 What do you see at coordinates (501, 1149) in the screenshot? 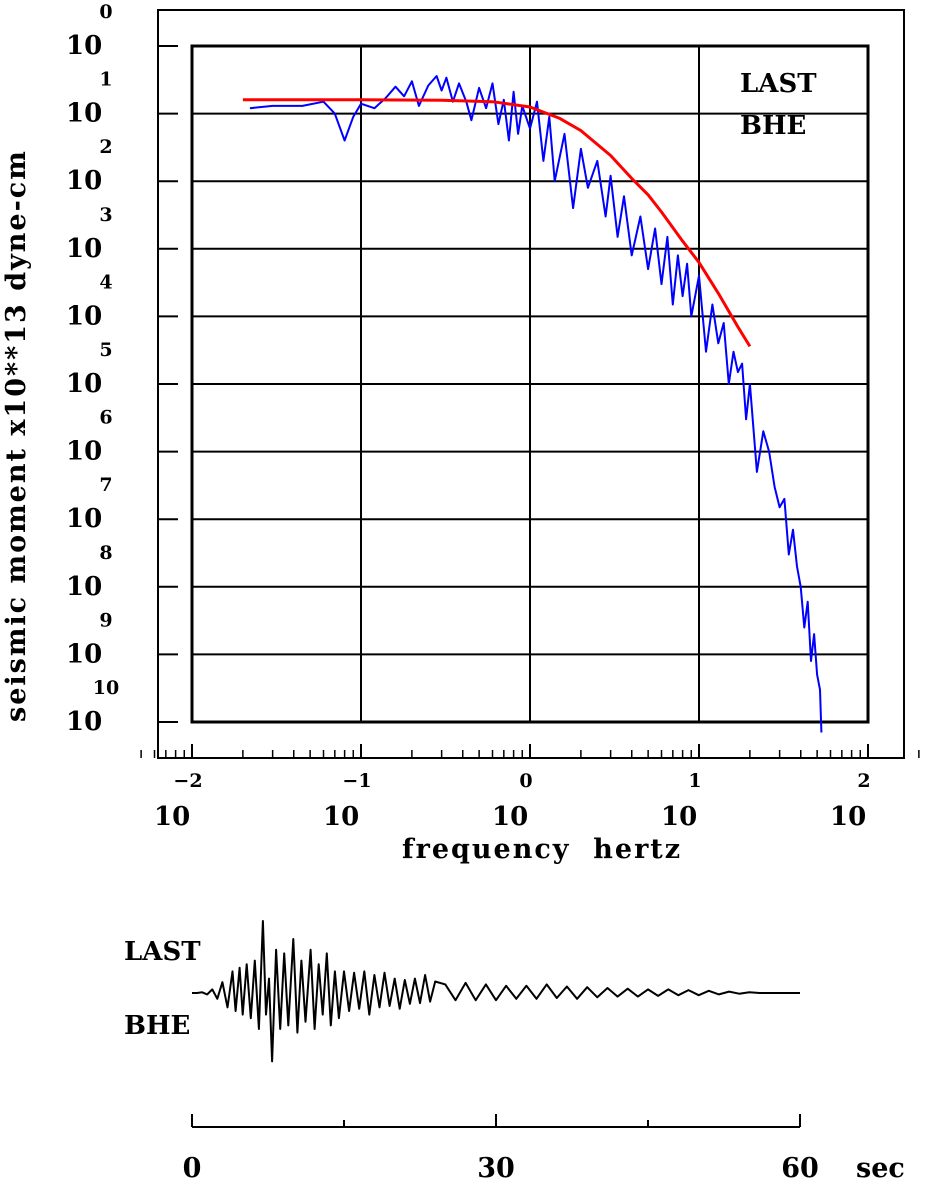
I see `time-axis: 0 30 60` at bounding box center [501, 1149].